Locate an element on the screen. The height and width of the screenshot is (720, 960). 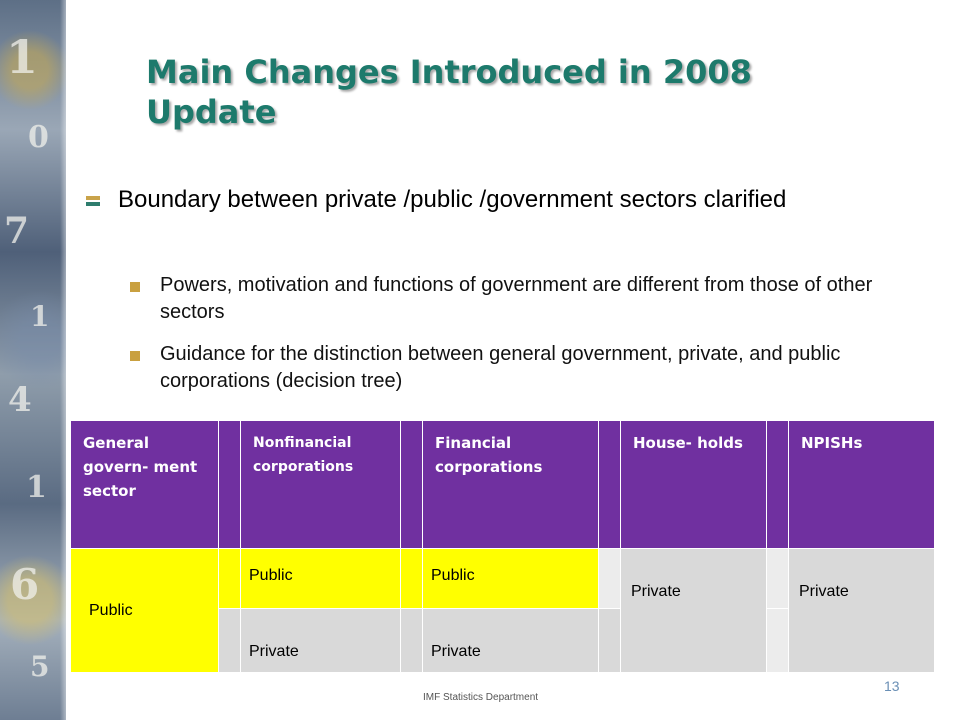
bullet-icon is located at coordinates (93, 202).